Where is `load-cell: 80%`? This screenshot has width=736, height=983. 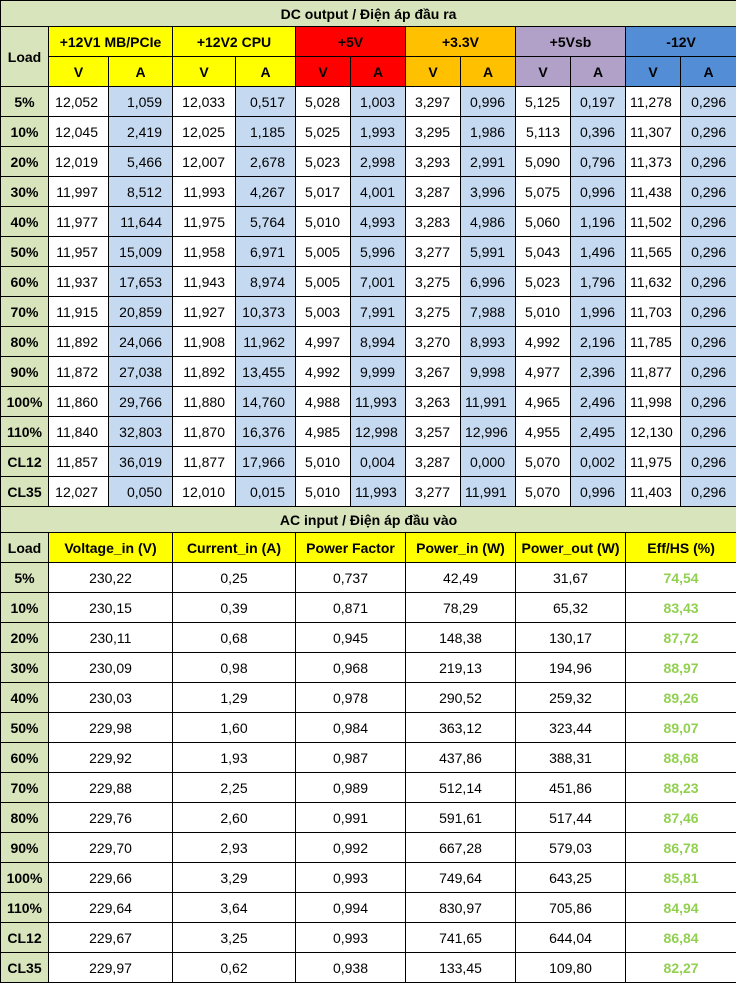 load-cell: 80% is located at coordinates (25, 342).